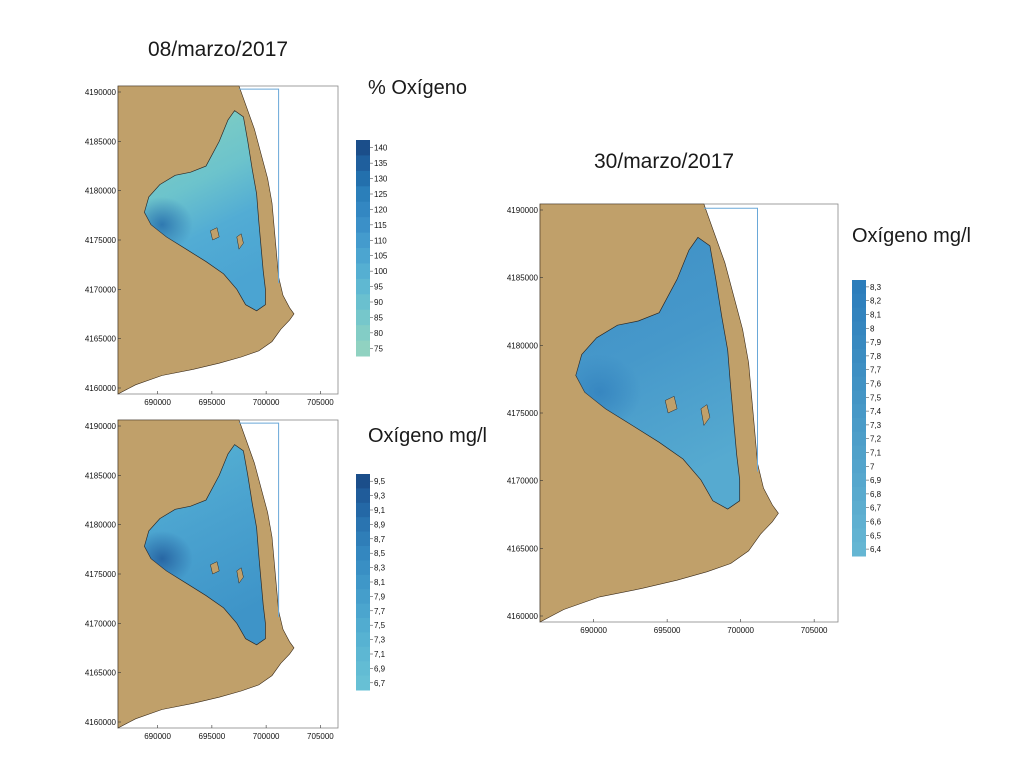 Image resolution: width=1024 pixels, height=768 pixels. What do you see at coordinates (372, 248) in the screenshot?
I see `legend-svg-top-left: 140 135 130 125 120 115 110 105 100 95 90 85 80 75` at bounding box center [372, 248].